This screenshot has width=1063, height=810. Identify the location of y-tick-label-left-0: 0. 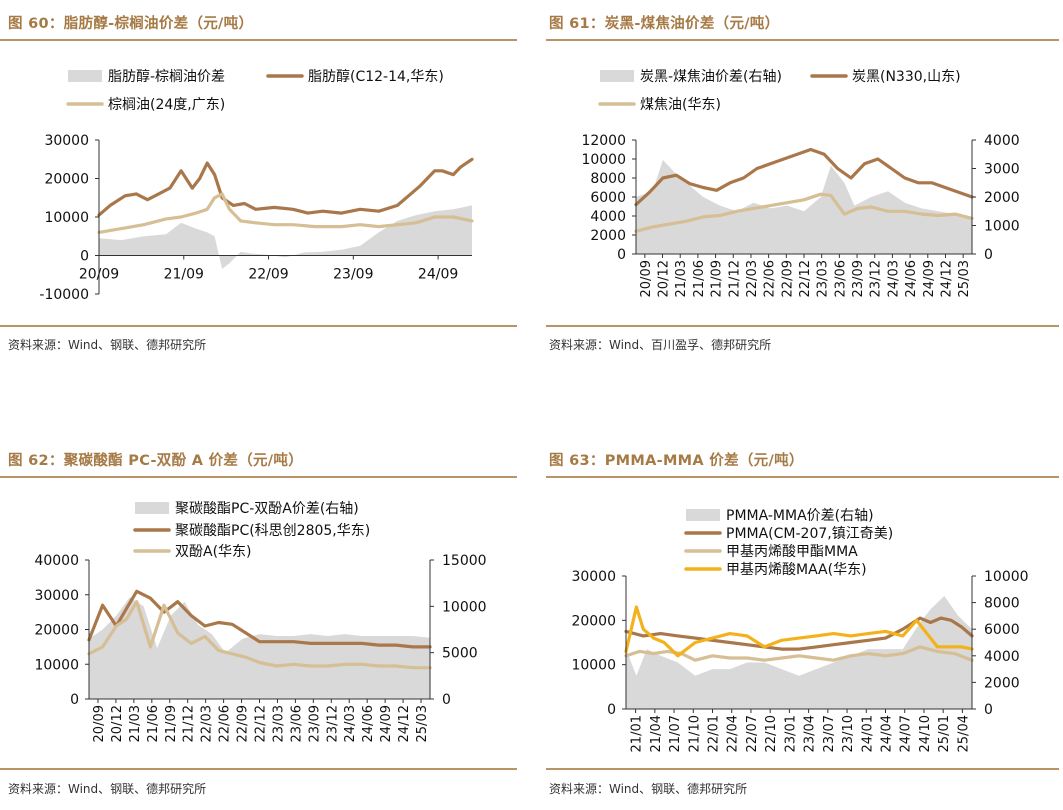
(84, 257).